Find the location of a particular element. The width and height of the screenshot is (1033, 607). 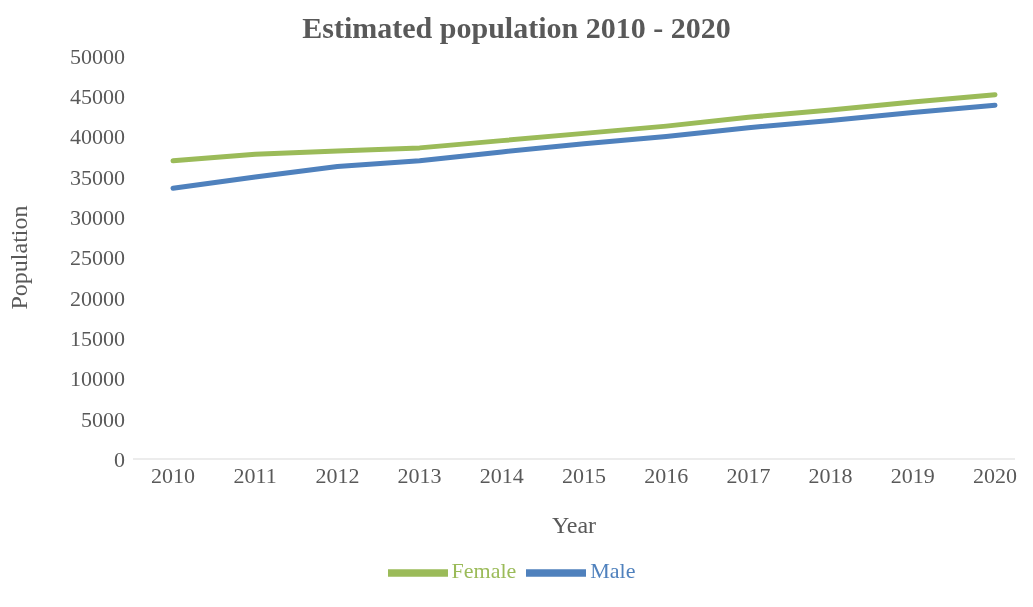

legend-label: Male is located at coordinates (613, 571).